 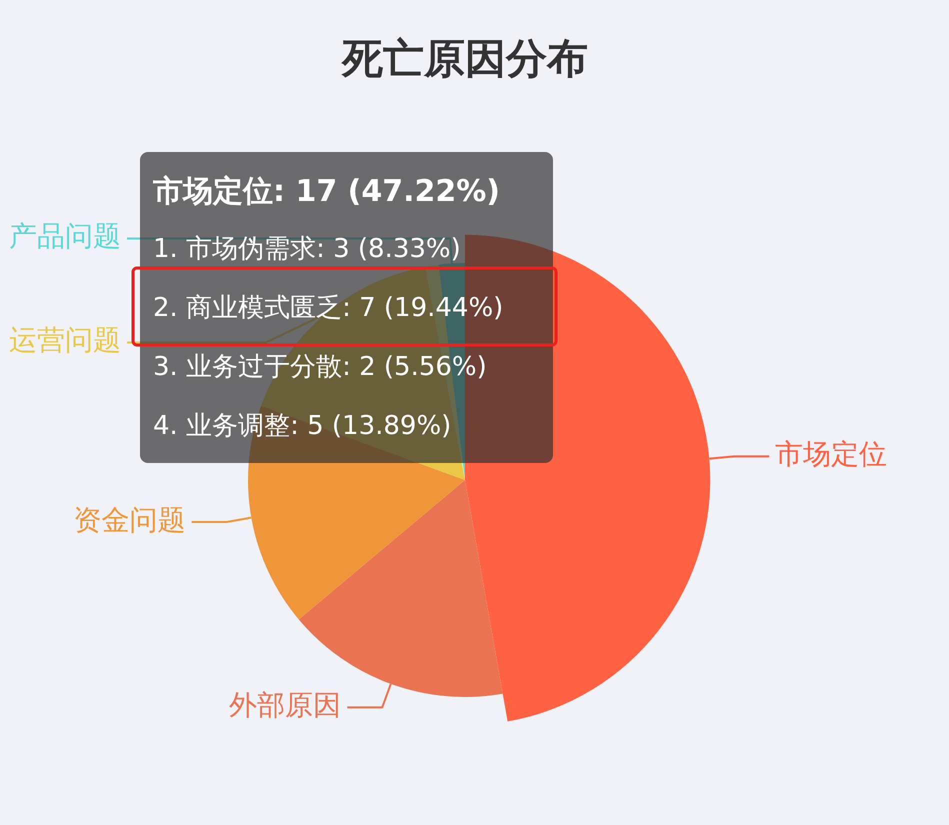 I want to click on slice-label: 外部原因, so click(x=285, y=705).